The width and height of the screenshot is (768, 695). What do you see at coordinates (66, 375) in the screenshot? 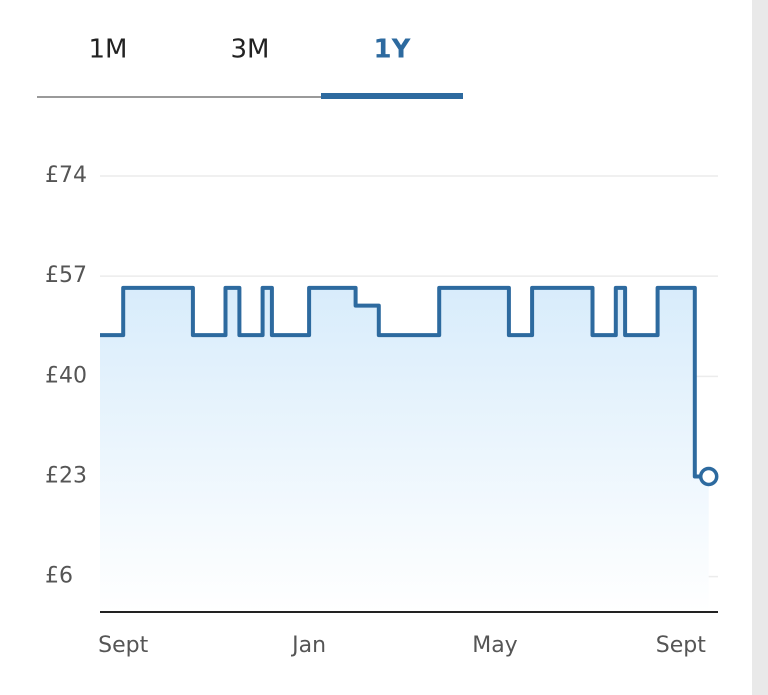
I see `y-tick-label: £40` at bounding box center [66, 375].